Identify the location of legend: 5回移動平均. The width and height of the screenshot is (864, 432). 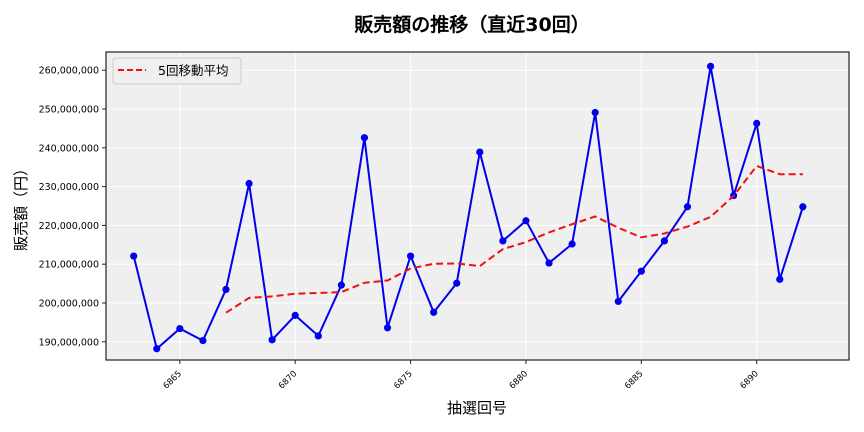
(177, 71).